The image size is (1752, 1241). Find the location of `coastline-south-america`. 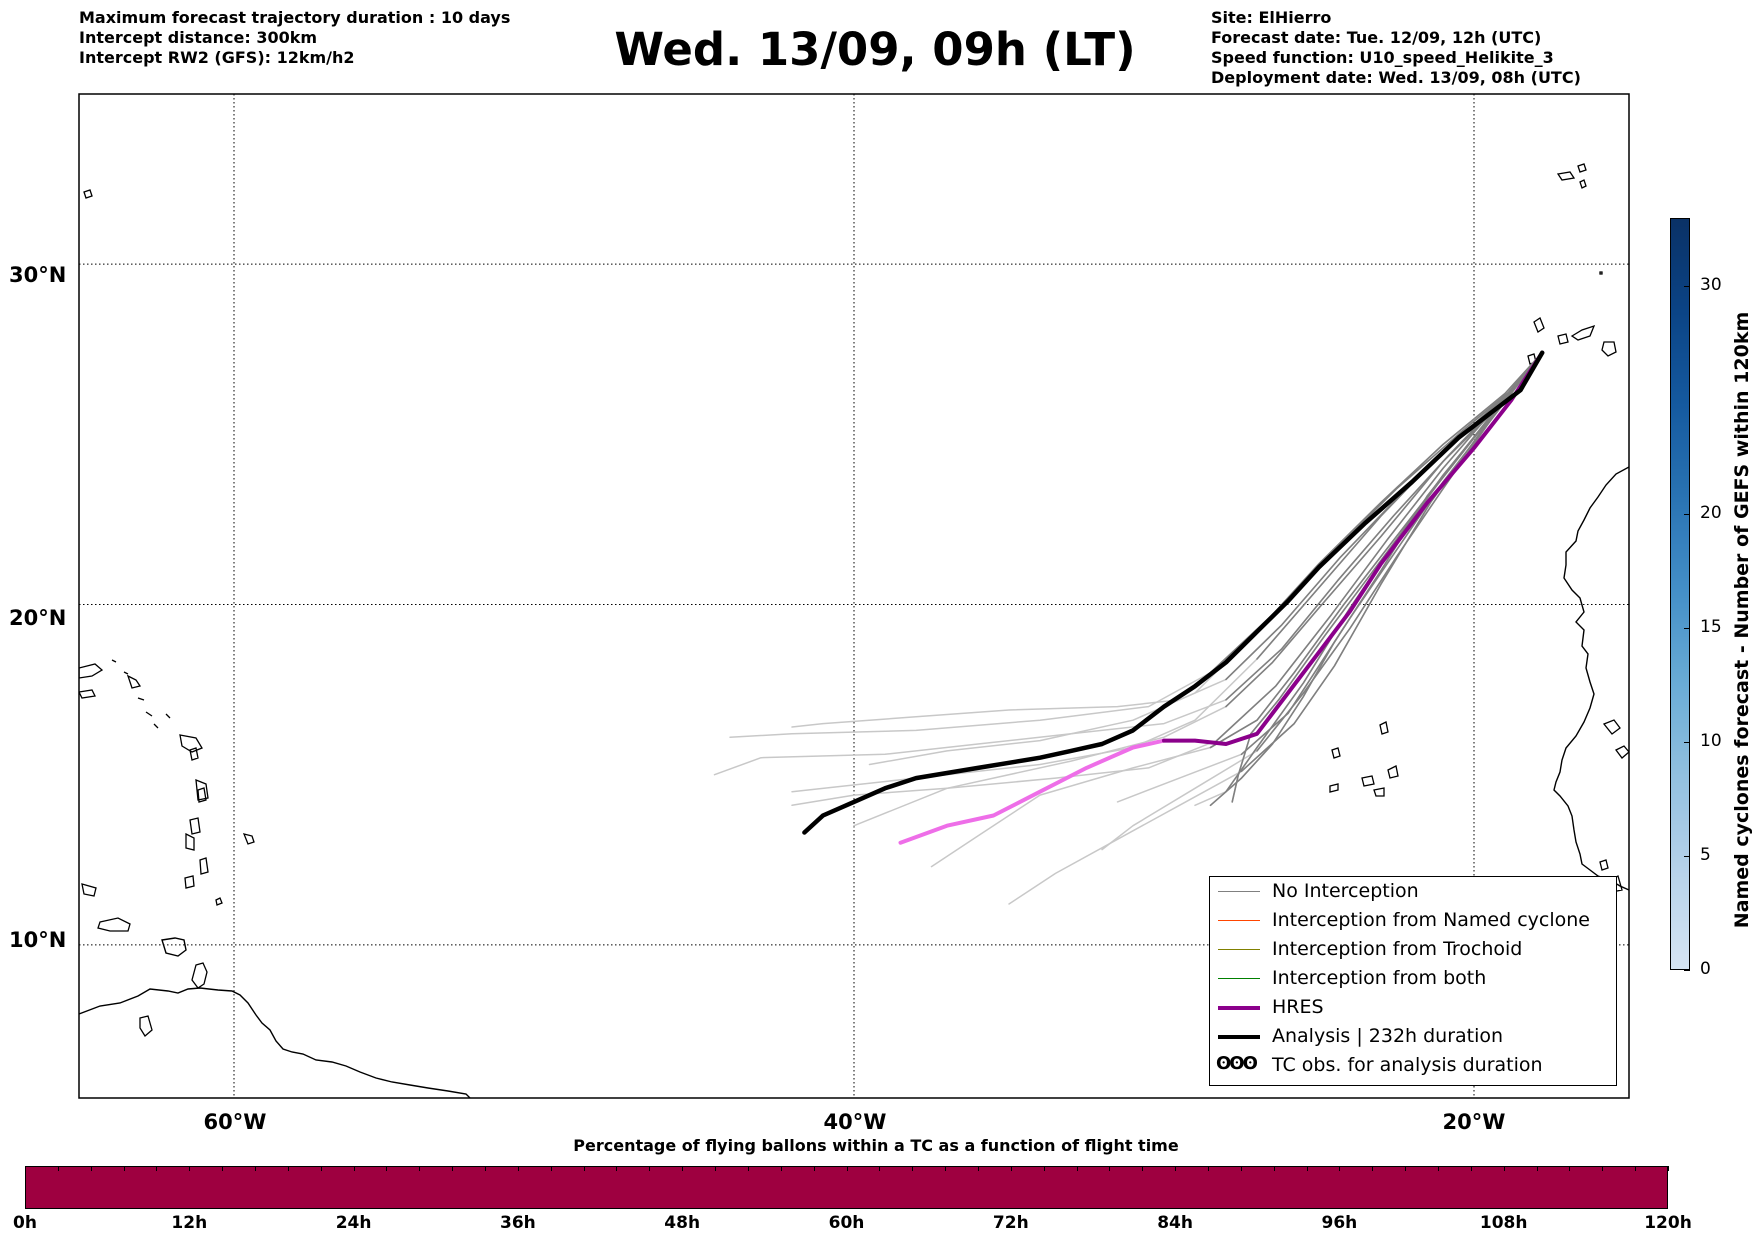

coastline-south-america is located at coordinates (275, 1042).